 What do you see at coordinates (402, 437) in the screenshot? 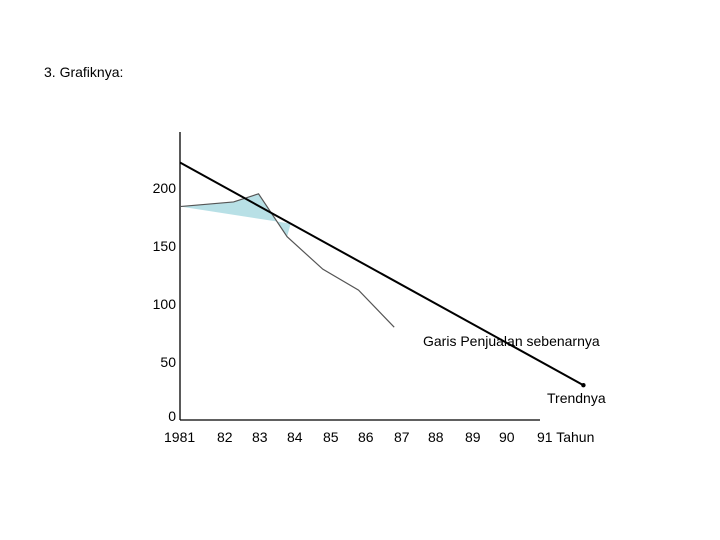
I see `x-tick-label: 87` at bounding box center [402, 437].